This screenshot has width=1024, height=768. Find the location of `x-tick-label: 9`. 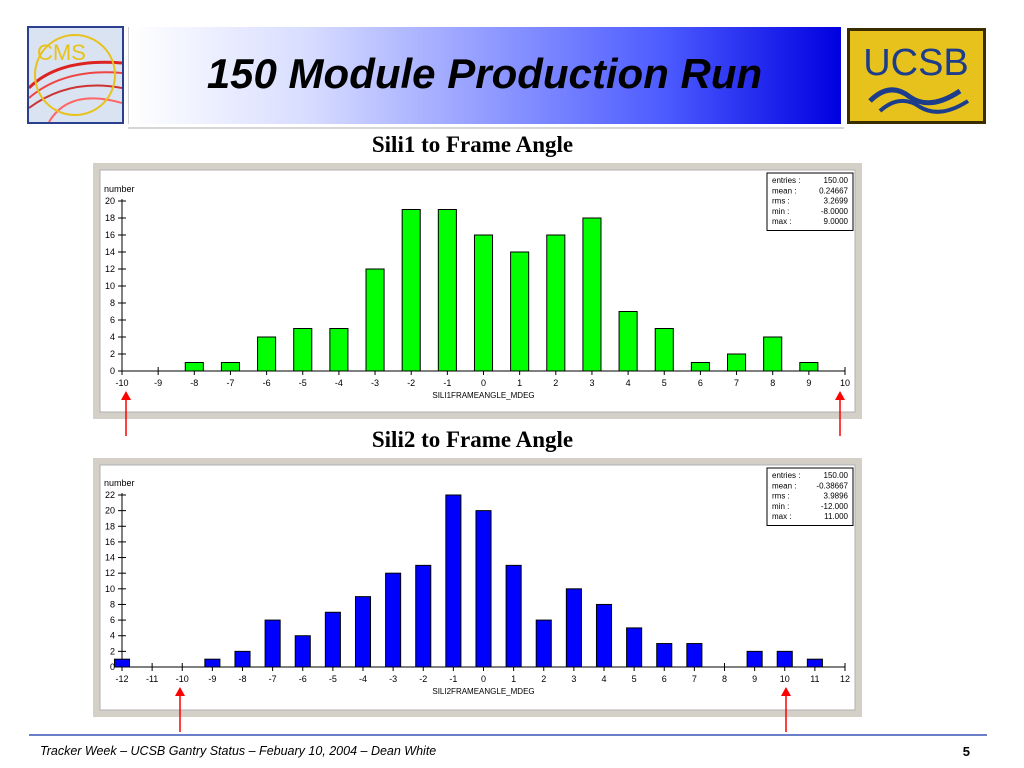

x-tick-label: 9 is located at coordinates (754, 679).